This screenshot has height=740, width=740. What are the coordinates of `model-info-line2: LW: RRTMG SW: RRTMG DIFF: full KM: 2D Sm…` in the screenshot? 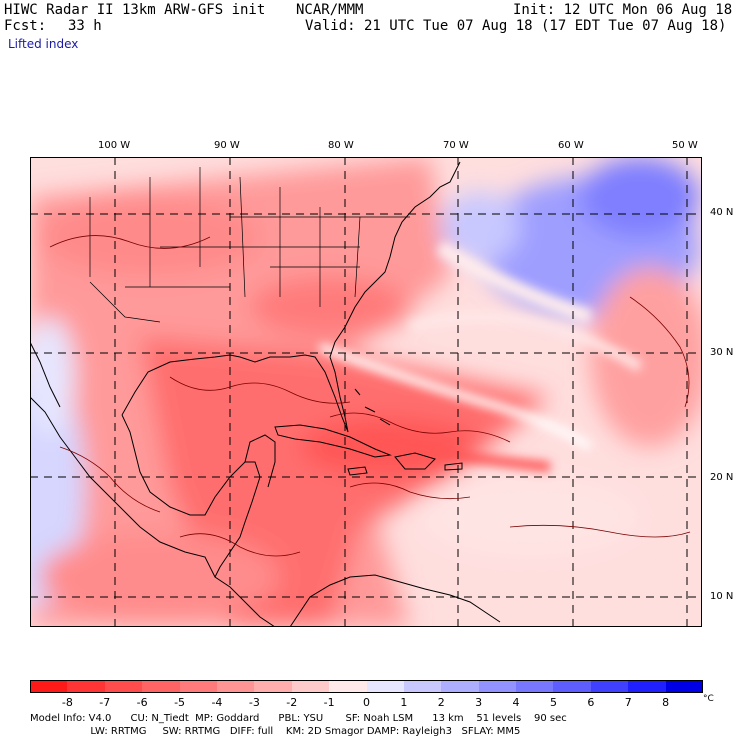 It's located at (275, 731).